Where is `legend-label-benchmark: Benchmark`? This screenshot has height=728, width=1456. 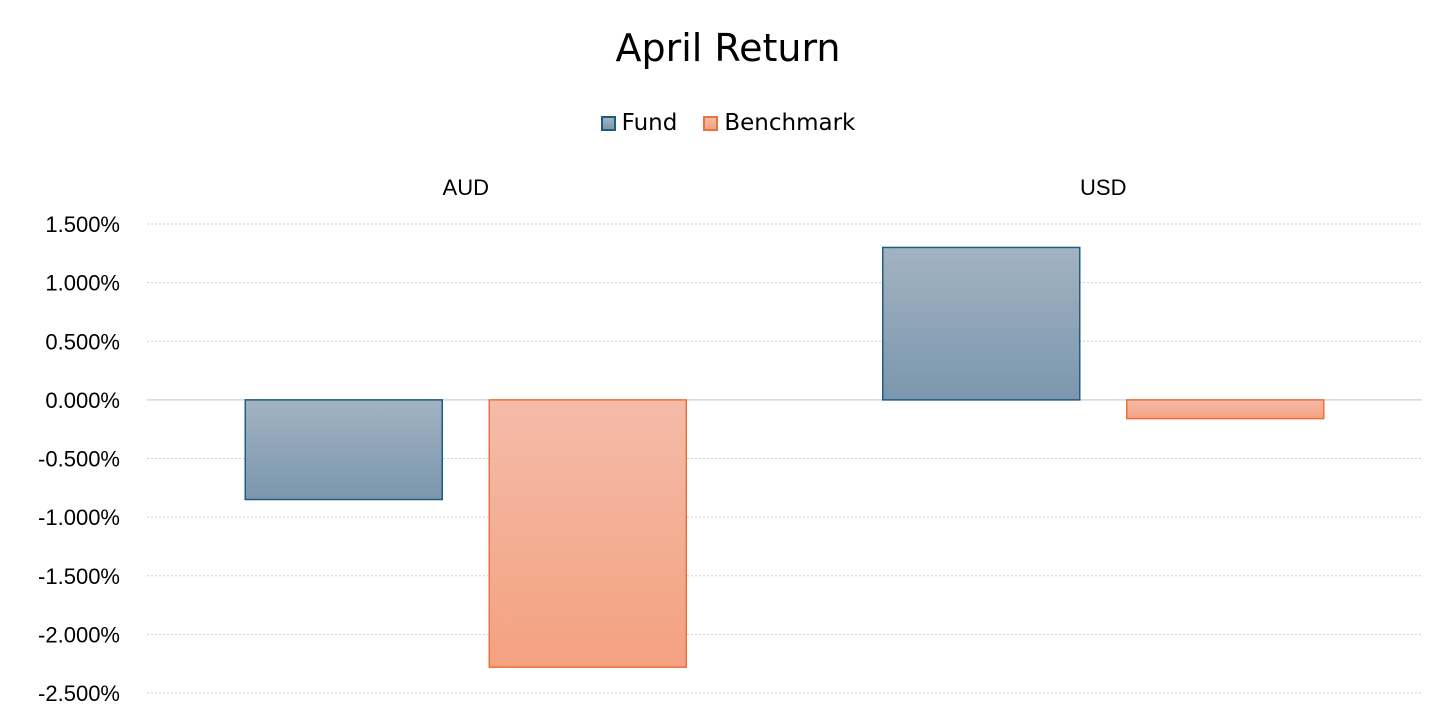
legend-label-benchmark: Benchmark is located at coordinates (790, 123).